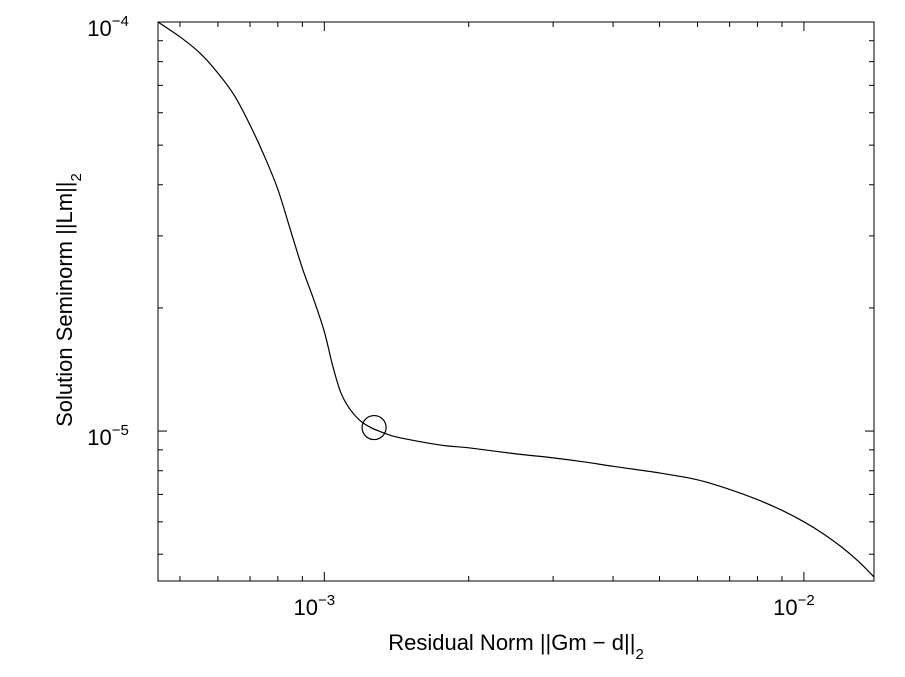 The image size is (905, 677). Describe the element at coordinates (64, 303) in the screenshot. I see `y-axis-title-text: Solution Seminorm ||Lm||` at that location.